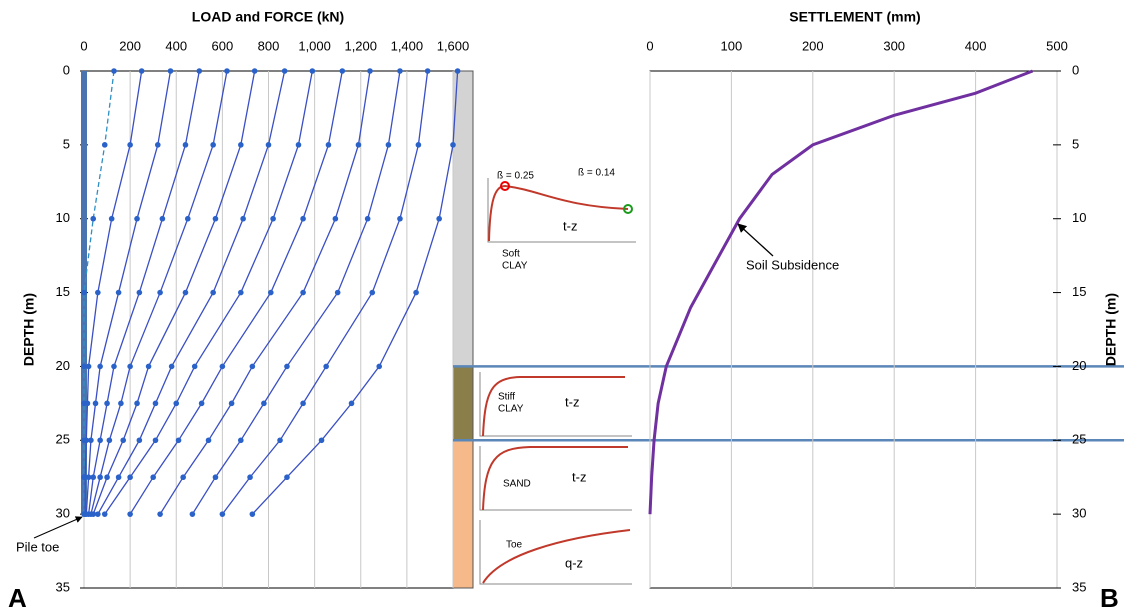  What do you see at coordinates (1079, 586) in the screenshot?
I see `y-tick-label: 35` at bounding box center [1079, 586].